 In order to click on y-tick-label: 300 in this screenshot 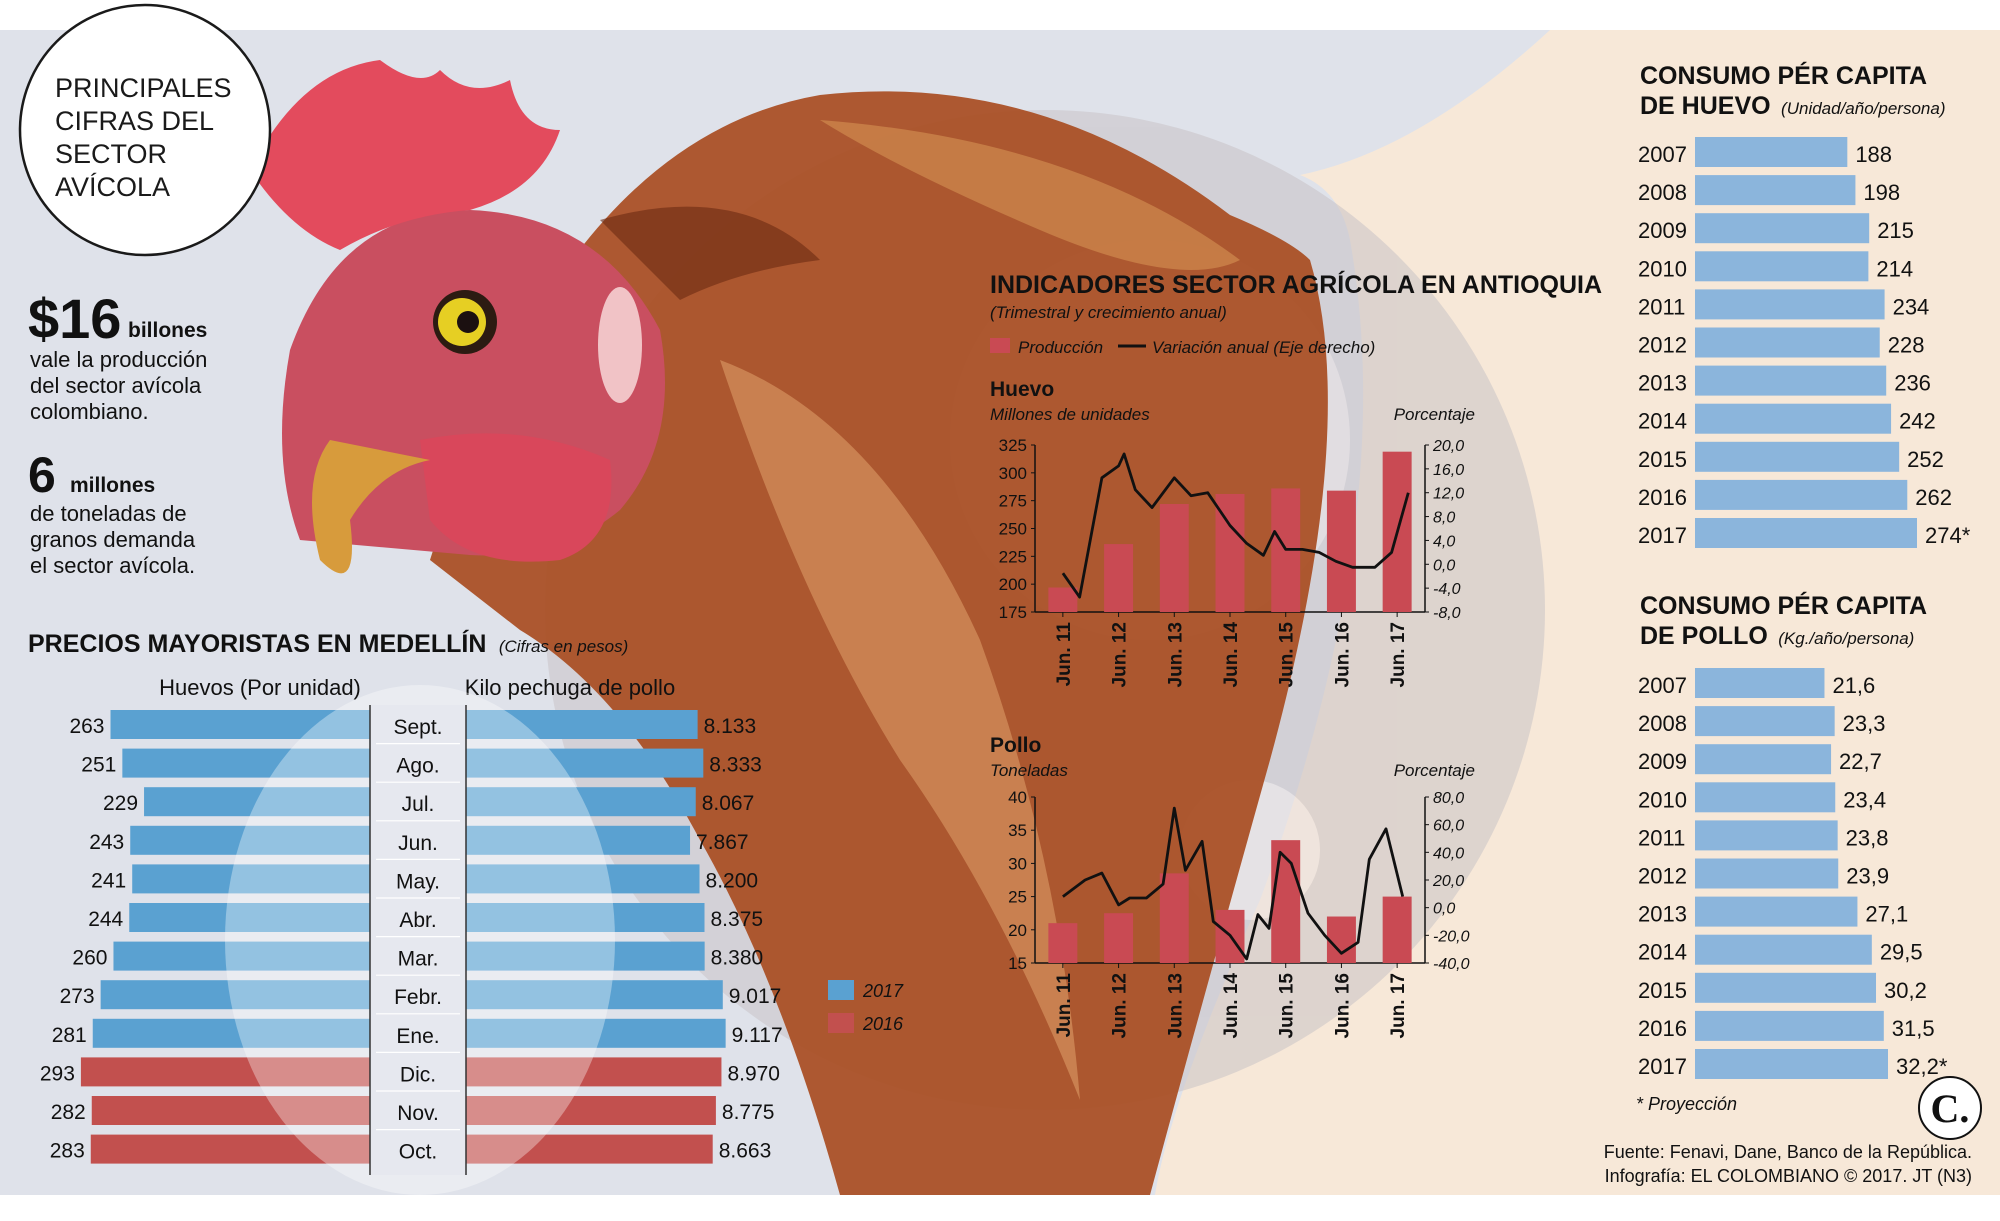, I will do `click(1013, 473)`.